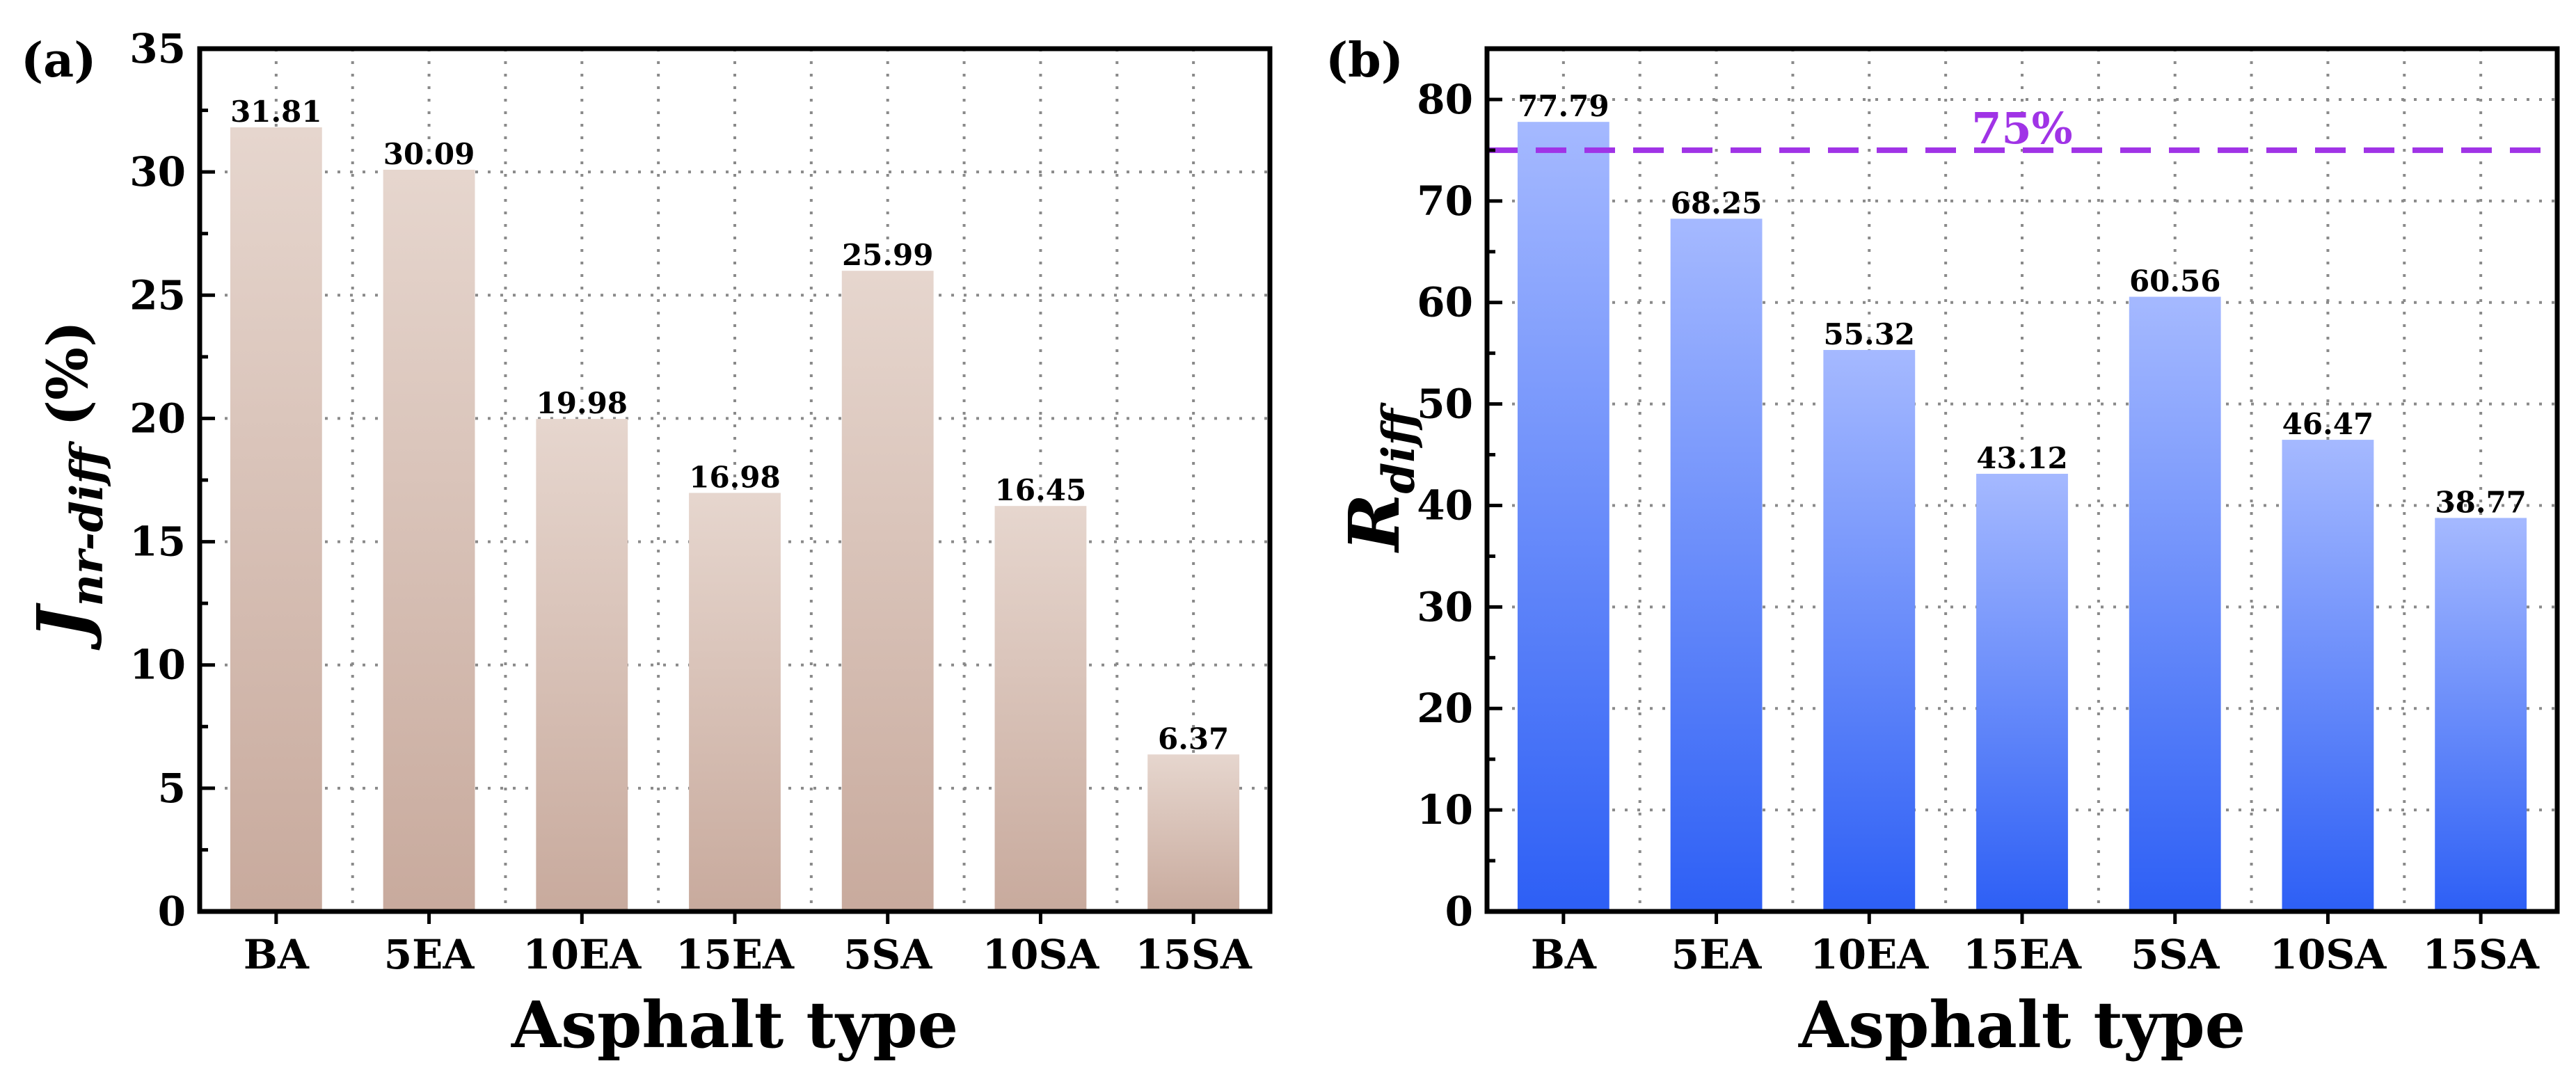  I want to click on panel-b-y-axis-title: Rdiff, so click(1379, 477).